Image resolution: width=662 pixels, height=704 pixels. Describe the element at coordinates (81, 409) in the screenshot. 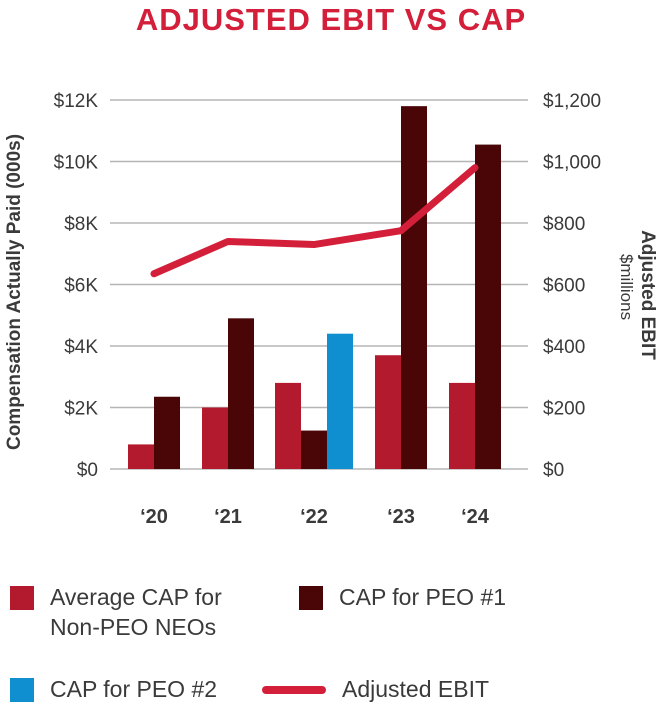

I see `left-tick-label: $2K` at that location.